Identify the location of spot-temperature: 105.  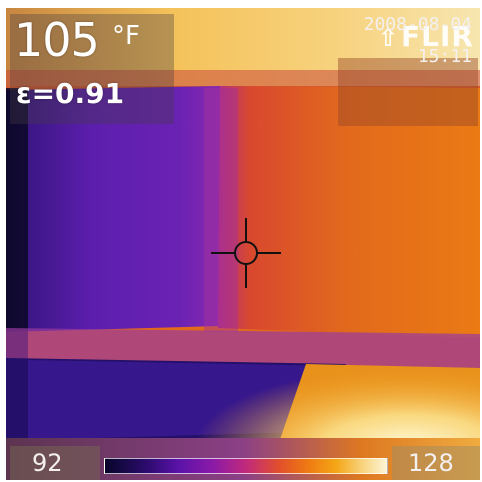
(57, 40).